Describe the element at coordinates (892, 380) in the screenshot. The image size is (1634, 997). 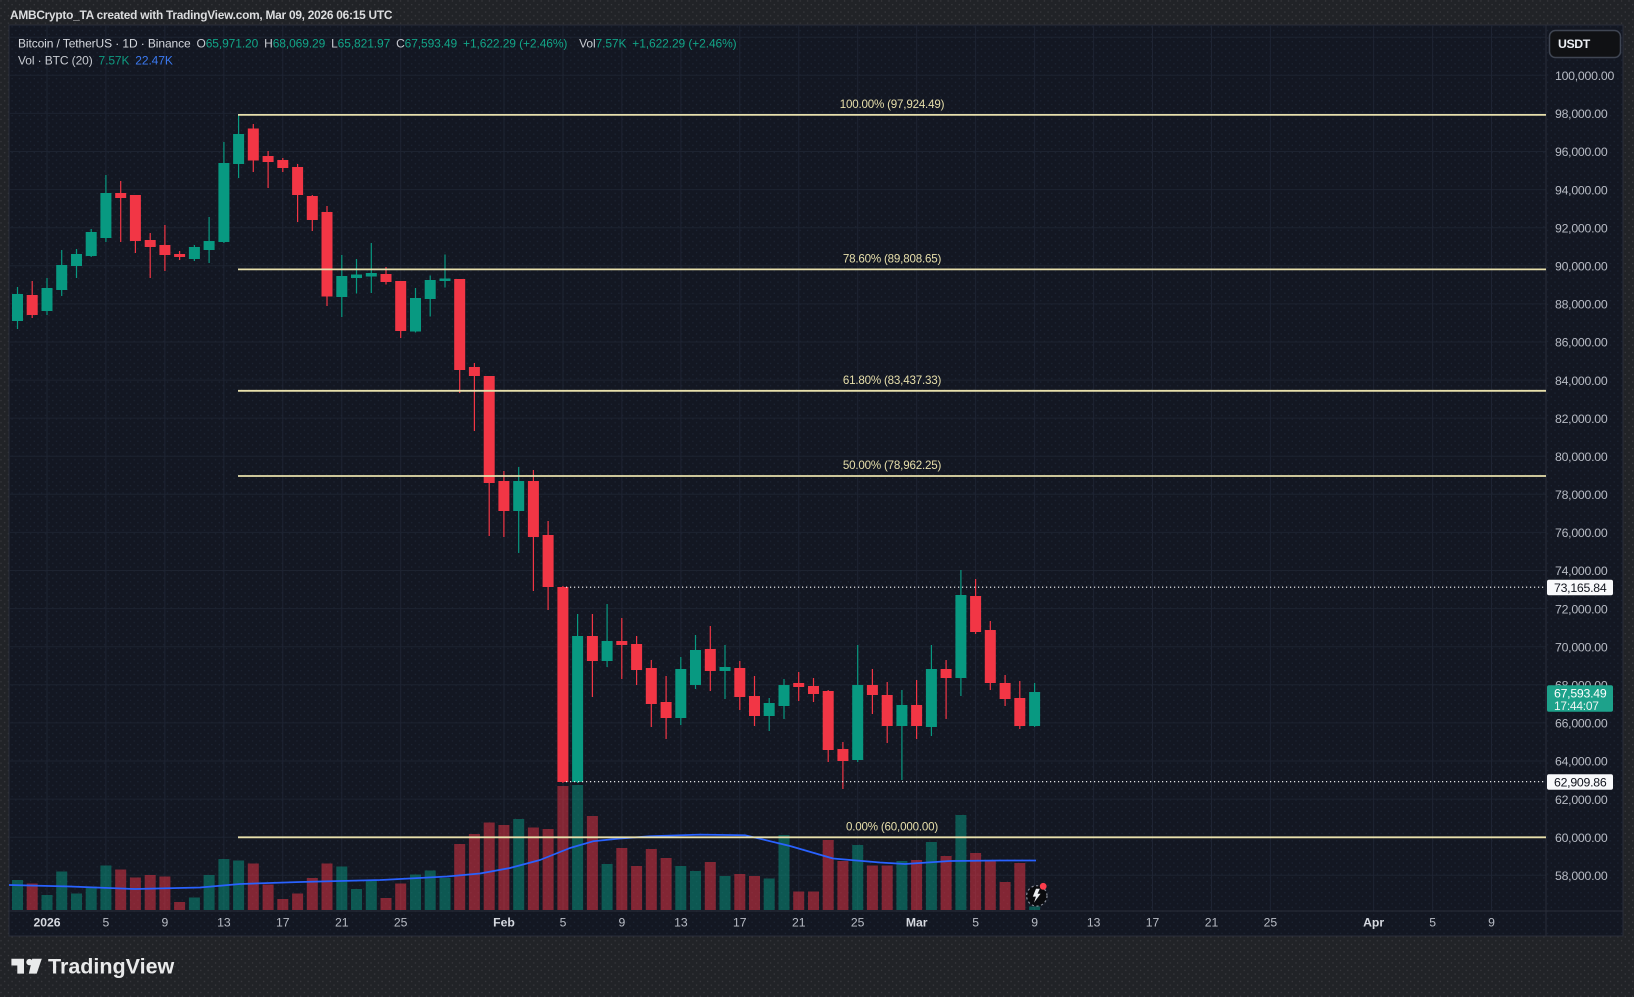
I see `svg-text: 61.80% (83,437.33)` at that location.